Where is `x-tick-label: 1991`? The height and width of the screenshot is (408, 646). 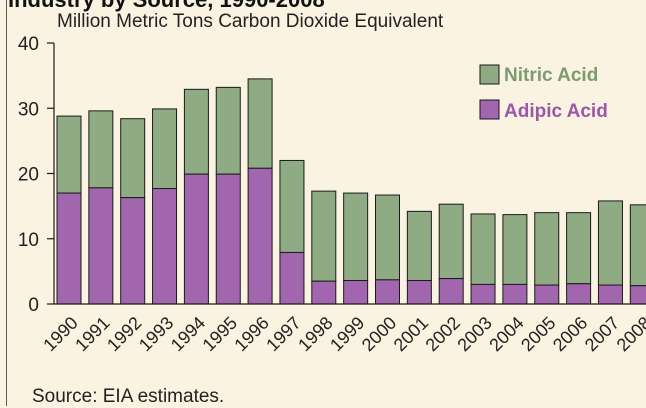
x-tick-label: 1991 is located at coordinates (92, 334).